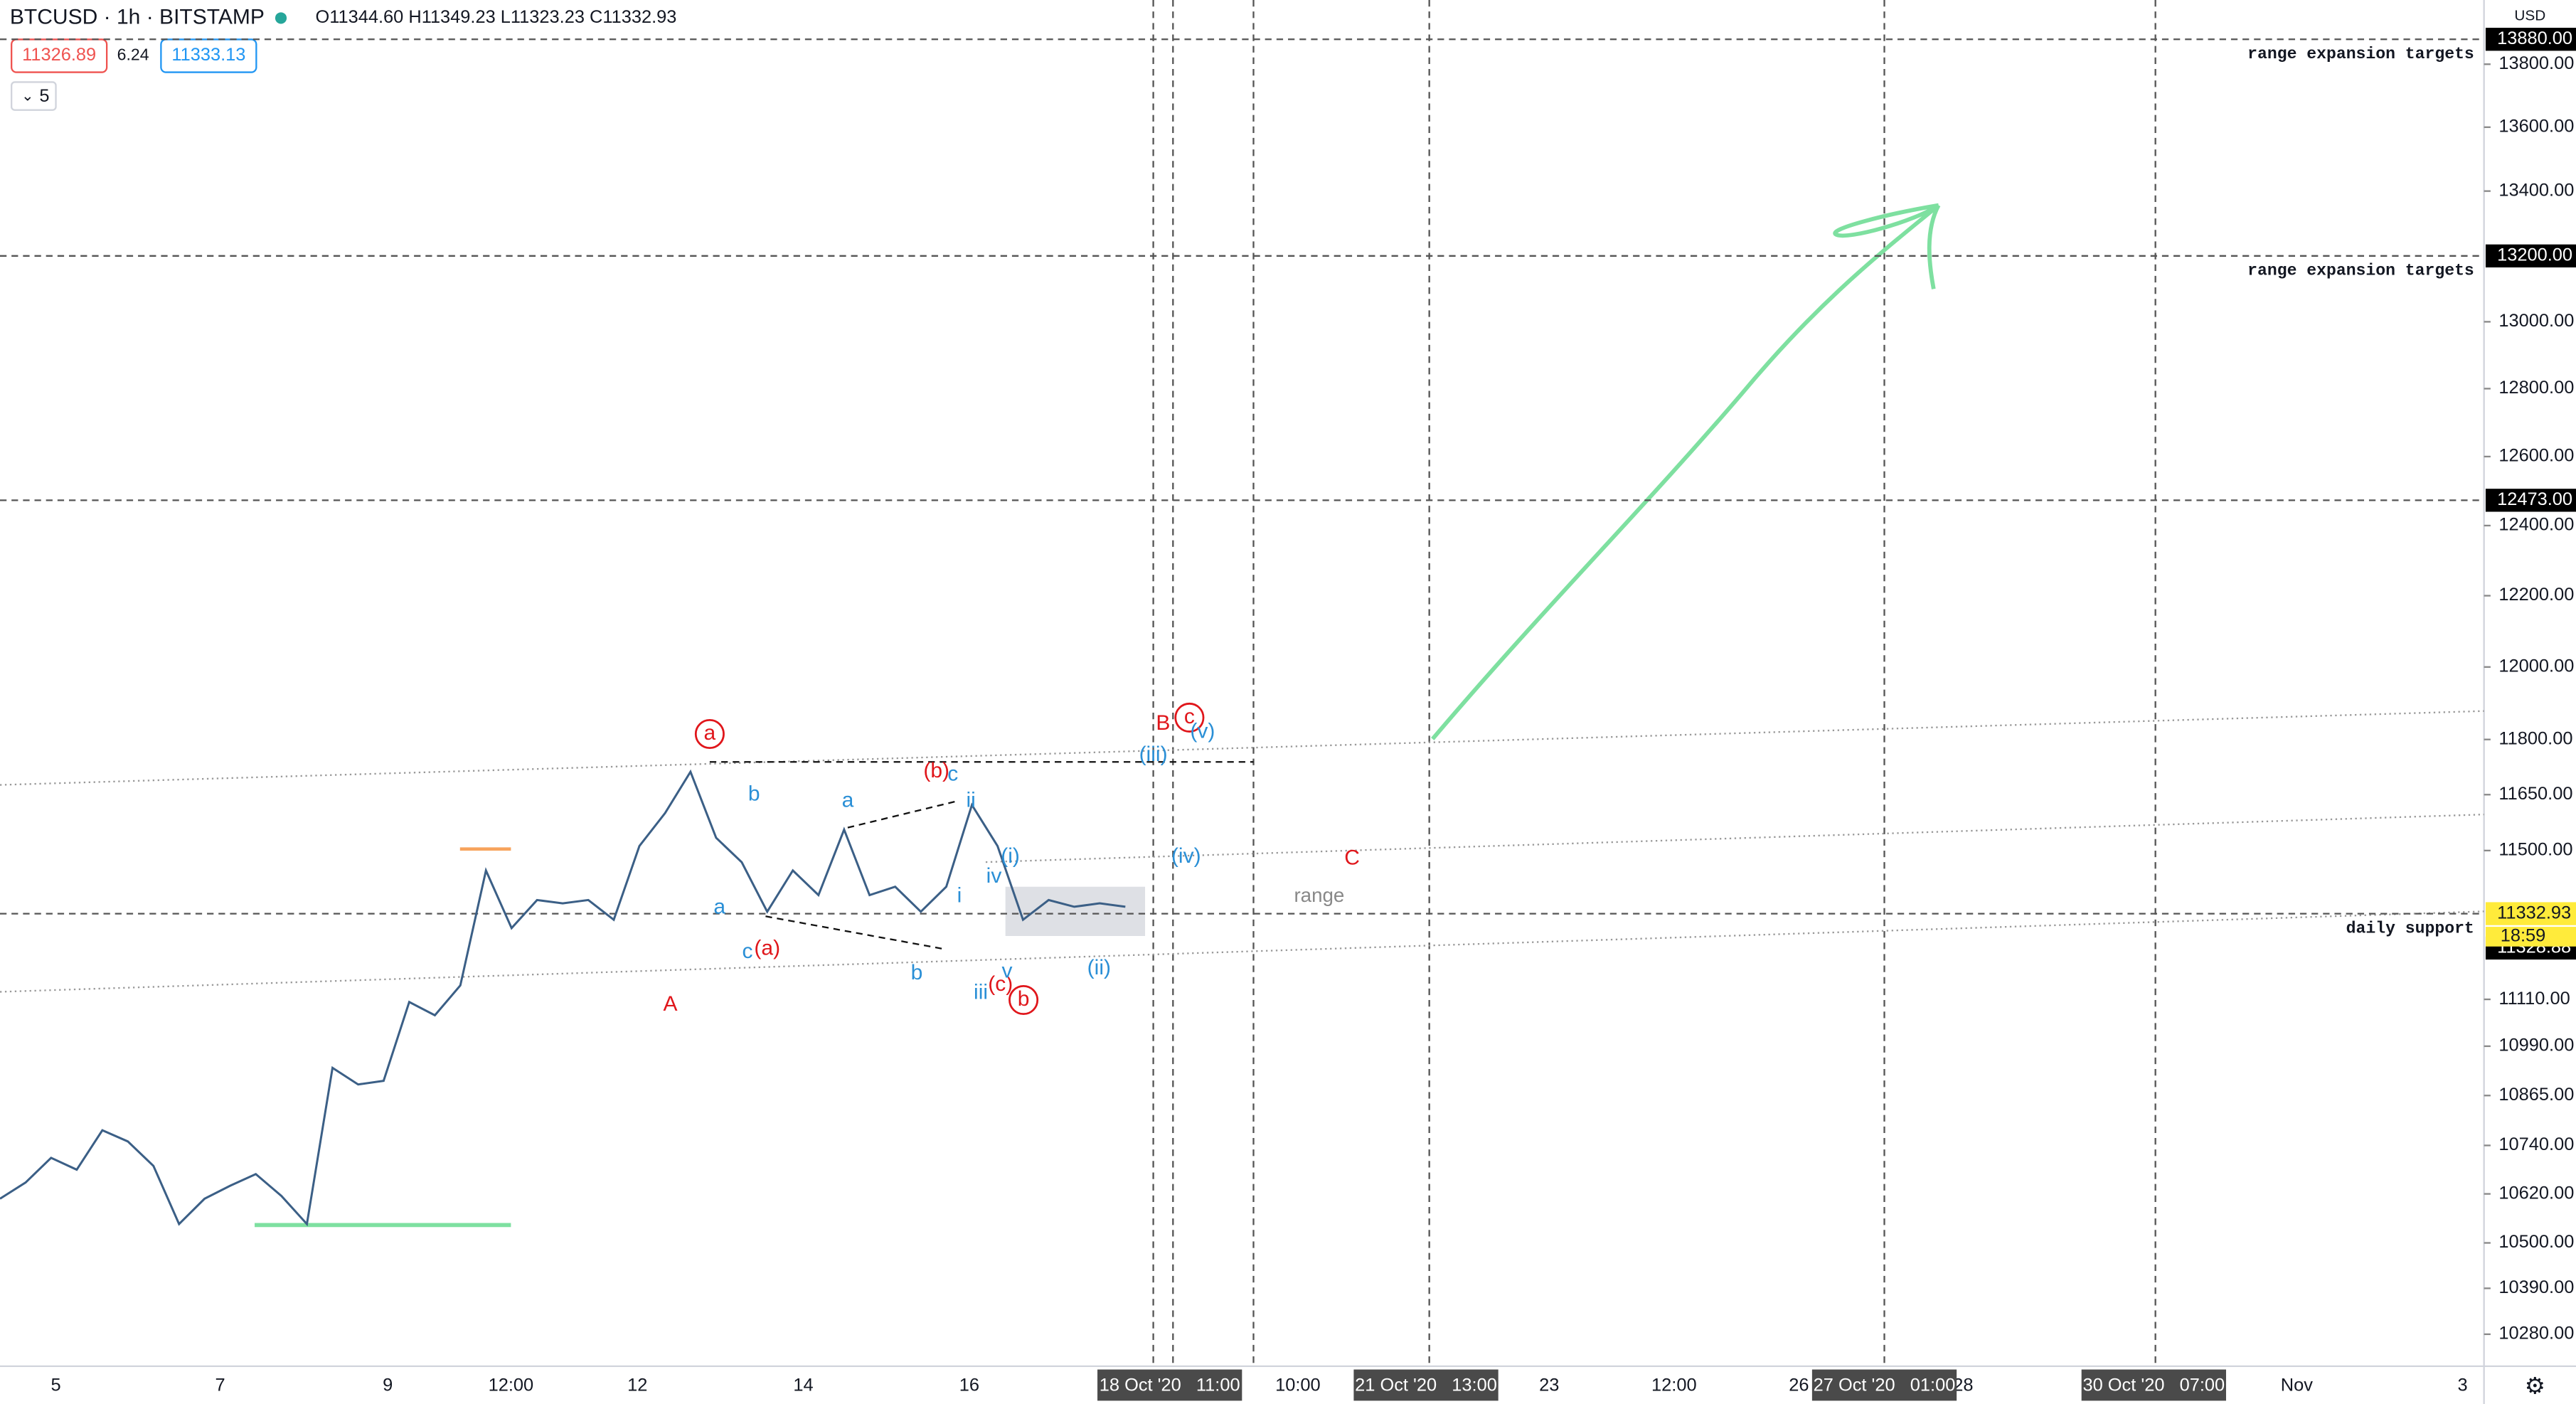  Describe the element at coordinates (2536, 127) in the screenshot. I see `y-tick-label: 13600.00` at that location.